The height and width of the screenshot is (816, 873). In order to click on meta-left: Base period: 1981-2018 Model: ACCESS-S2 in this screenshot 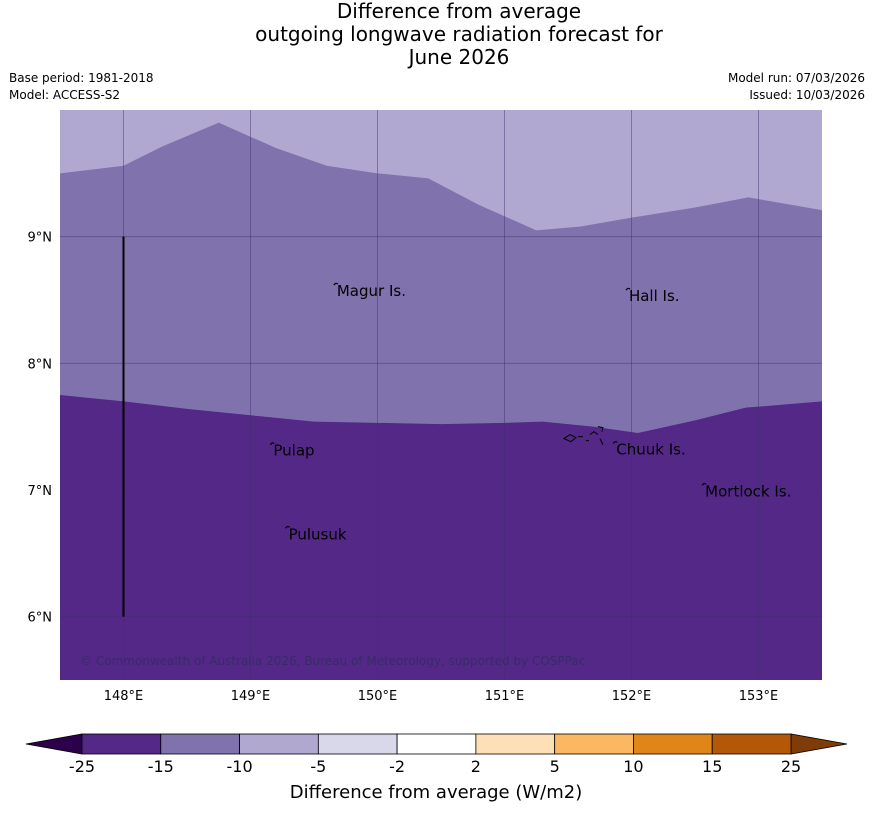, I will do `click(81, 87)`.